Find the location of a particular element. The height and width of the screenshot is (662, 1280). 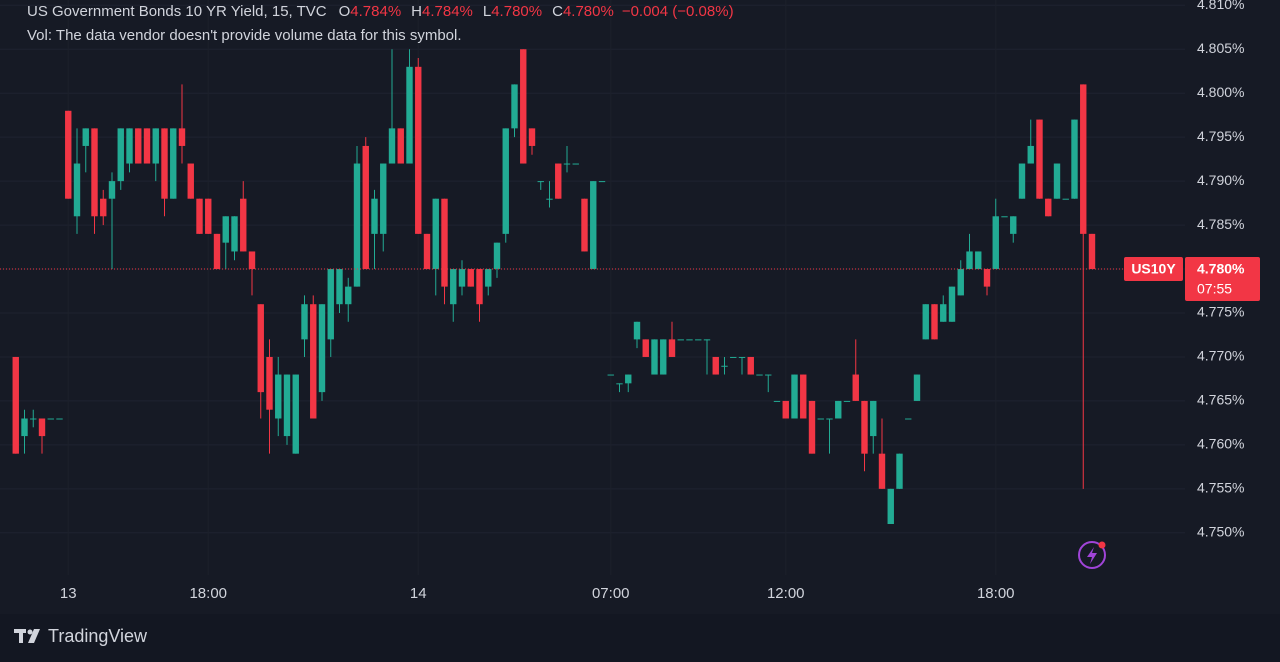

symbol-tag-bg is located at coordinates (1153, 269).